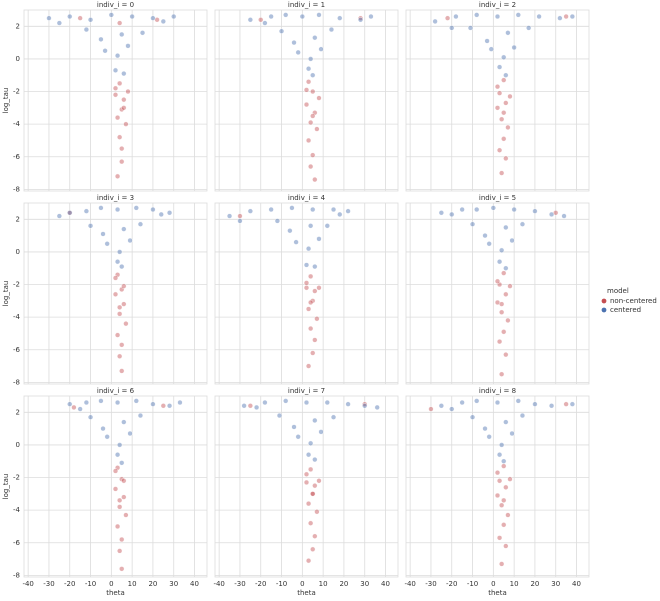 This screenshot has height=601, width=660. Describe the element at coordinates (173, 584) in the screenshot. I see `x-tick-label: 30` at that location.